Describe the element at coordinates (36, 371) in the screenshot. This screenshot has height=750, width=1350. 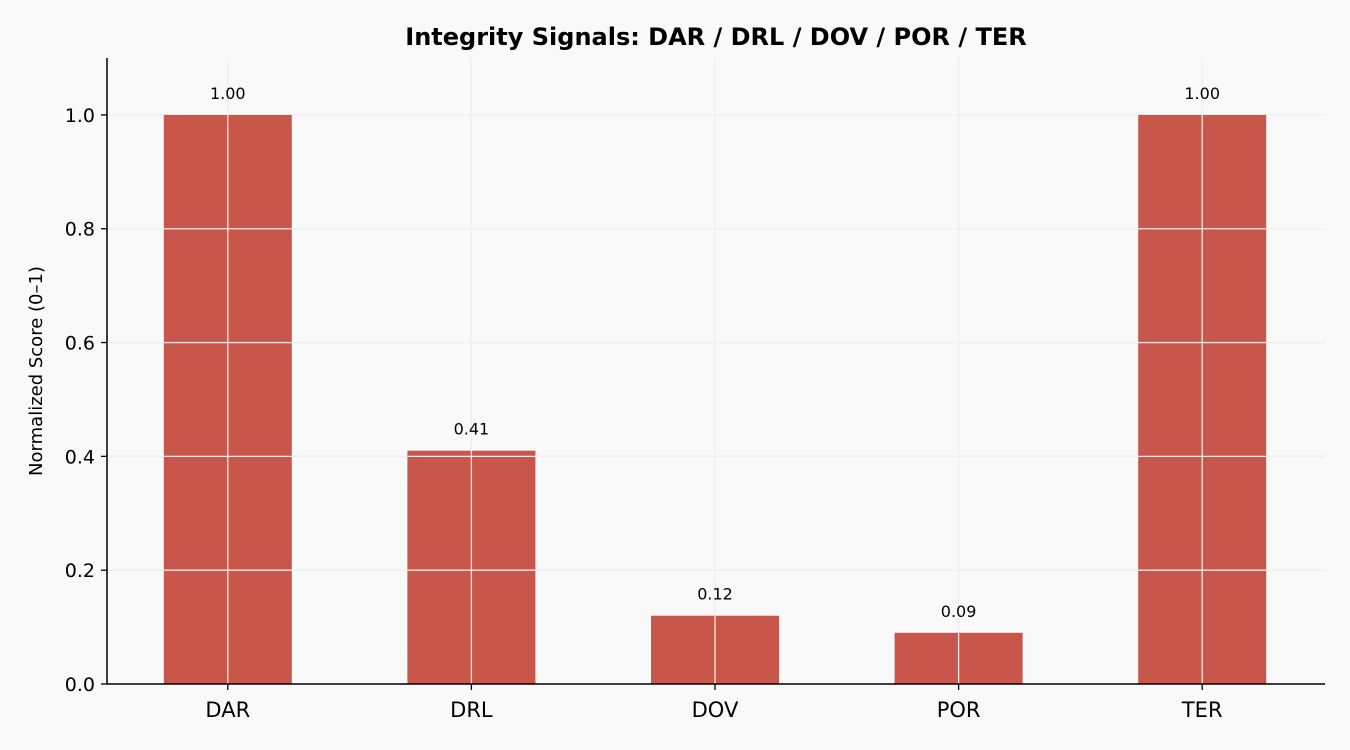
I see `y-axis-label: Normalized Score (0–1)` at that location.